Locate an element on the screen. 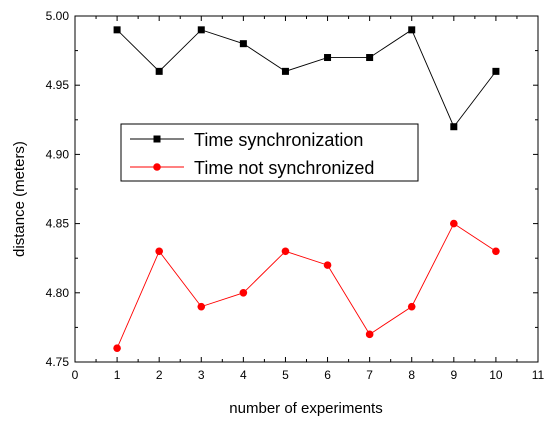  legend-marker-square is located at coordinates (157, 139).